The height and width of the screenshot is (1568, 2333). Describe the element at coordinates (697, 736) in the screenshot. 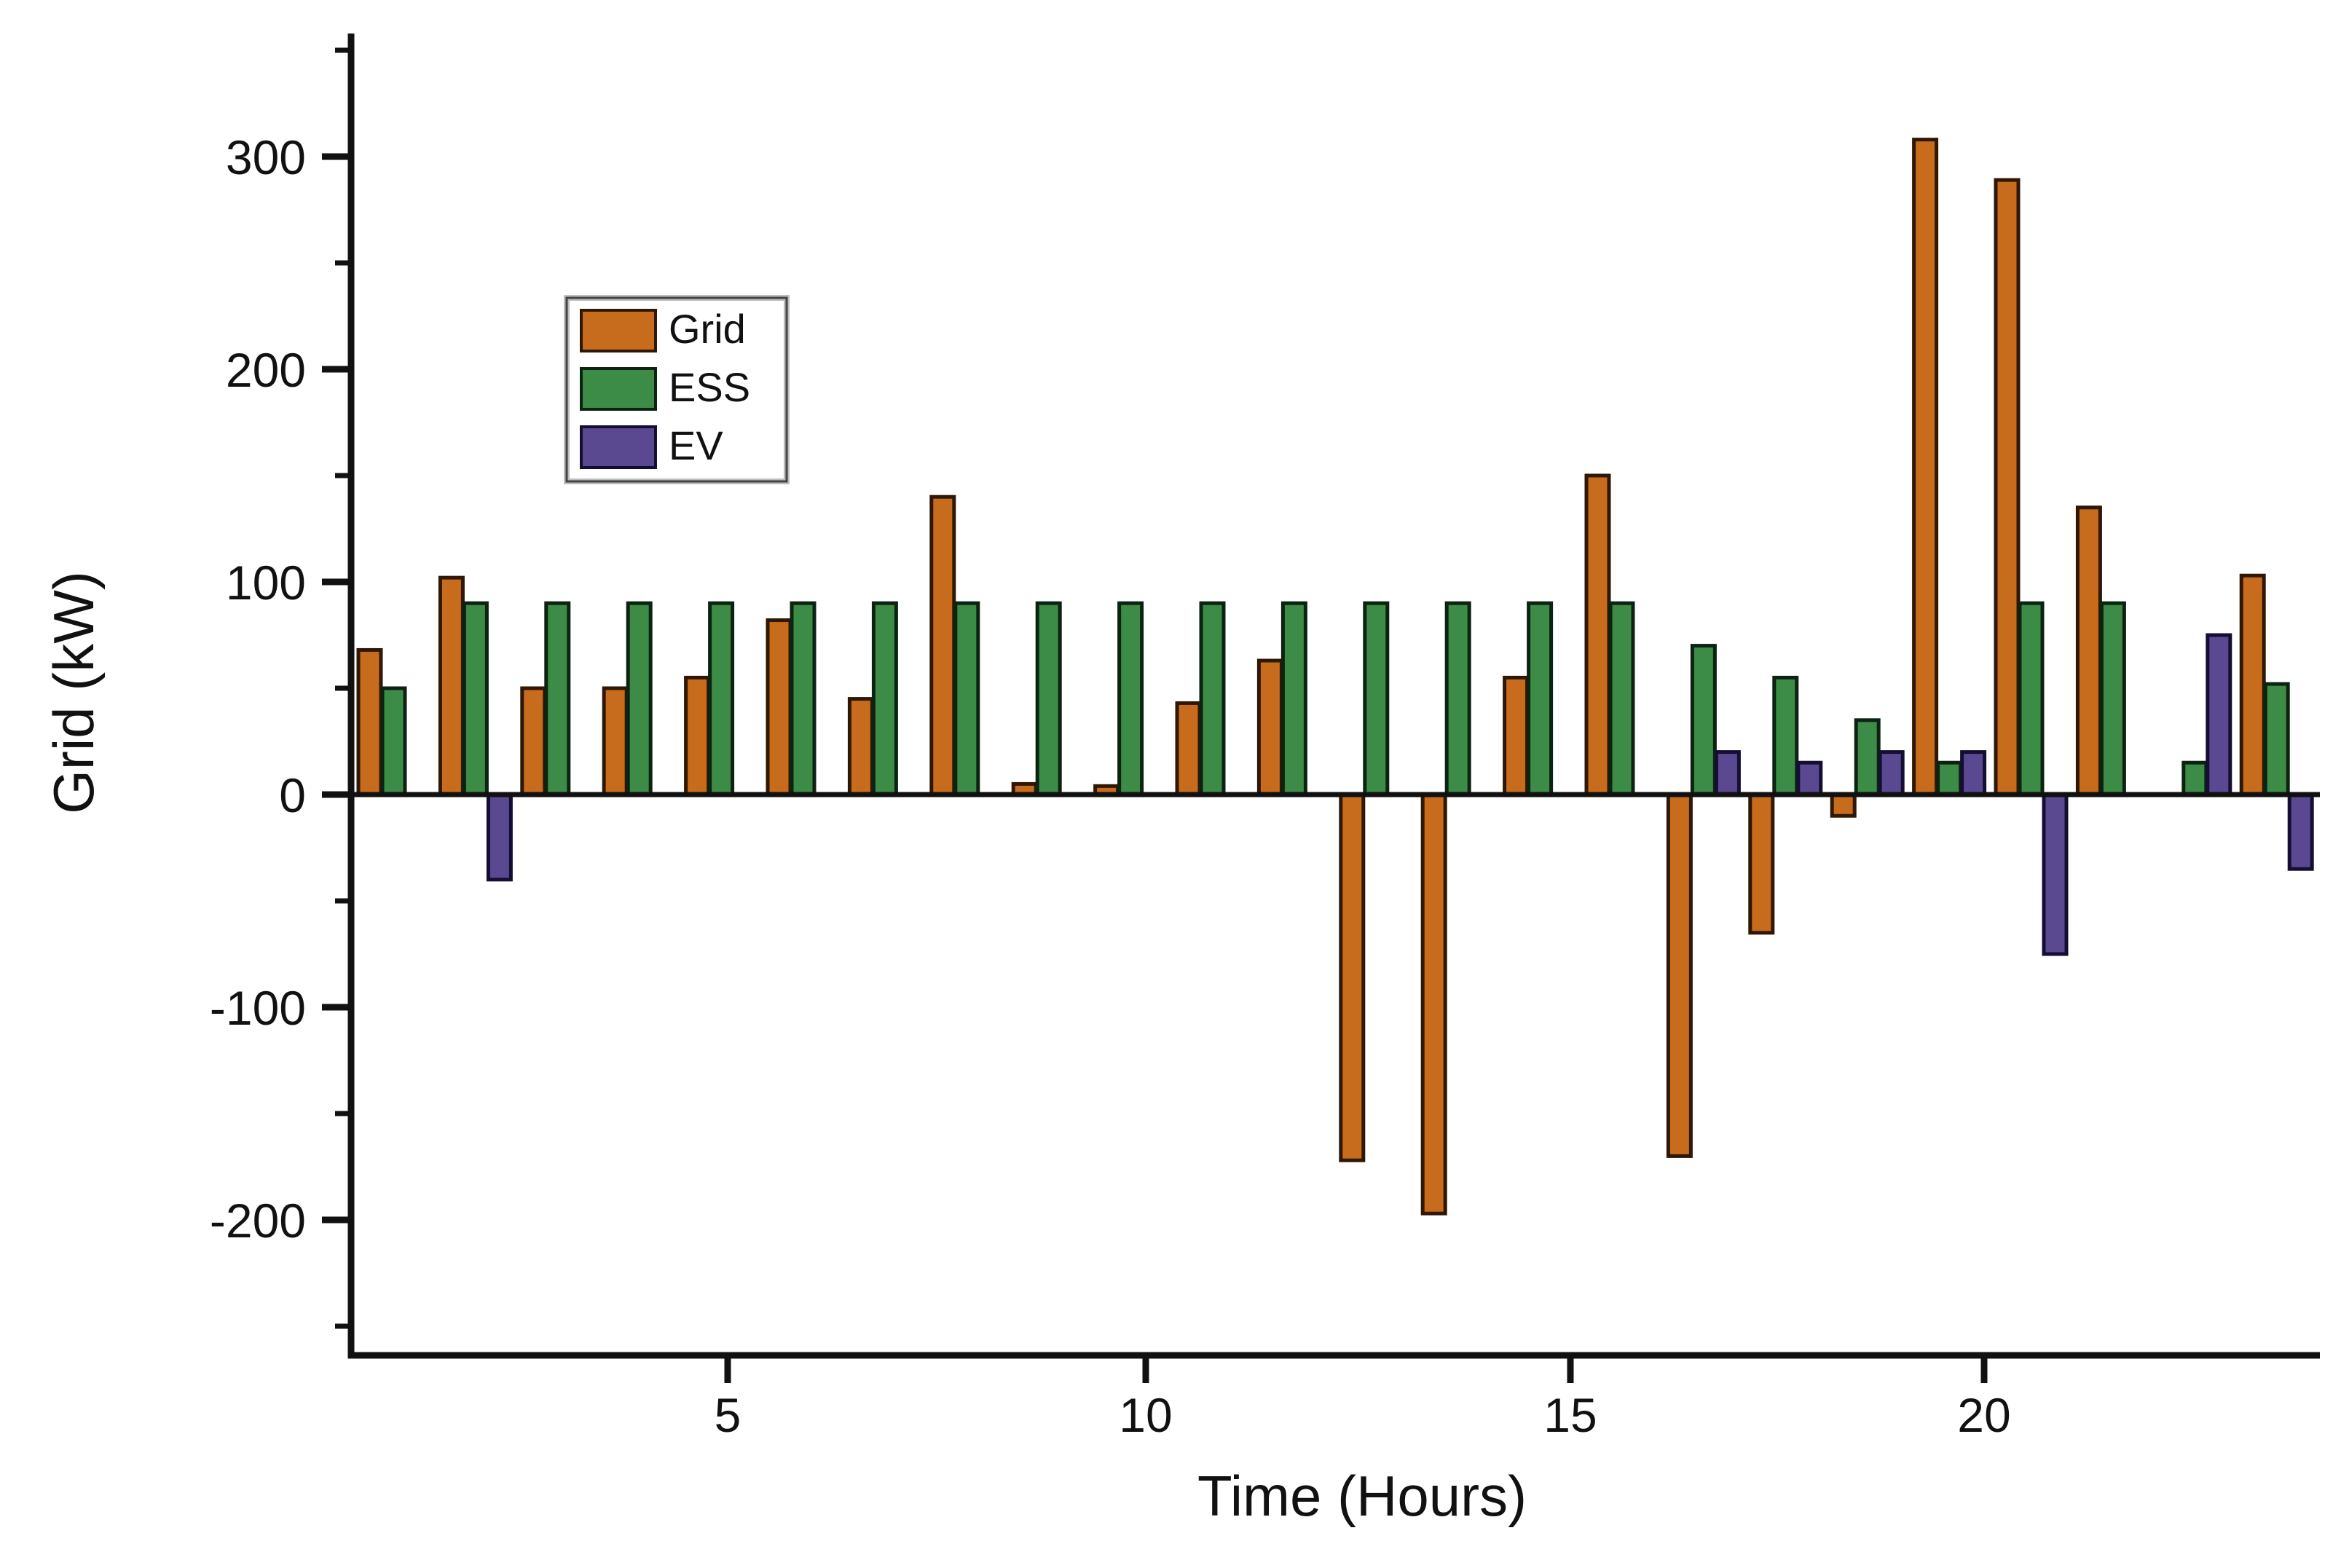

I see `bar-grid-h5` at that location.